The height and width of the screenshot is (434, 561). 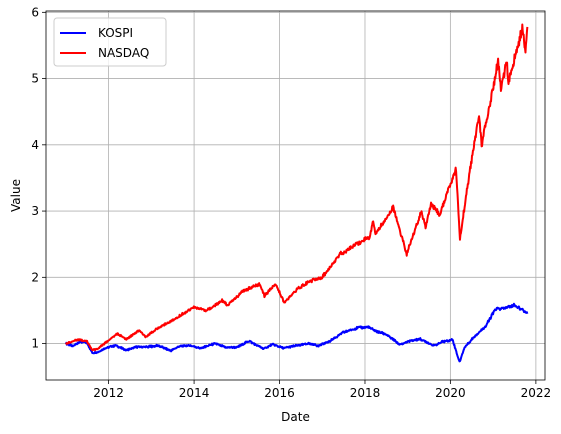 What do you see at coordinates (38, 178) in the screenshot?
I see `y-axis-ticks: 1 2 3 4 5 6` at bounding box center [38, 178].